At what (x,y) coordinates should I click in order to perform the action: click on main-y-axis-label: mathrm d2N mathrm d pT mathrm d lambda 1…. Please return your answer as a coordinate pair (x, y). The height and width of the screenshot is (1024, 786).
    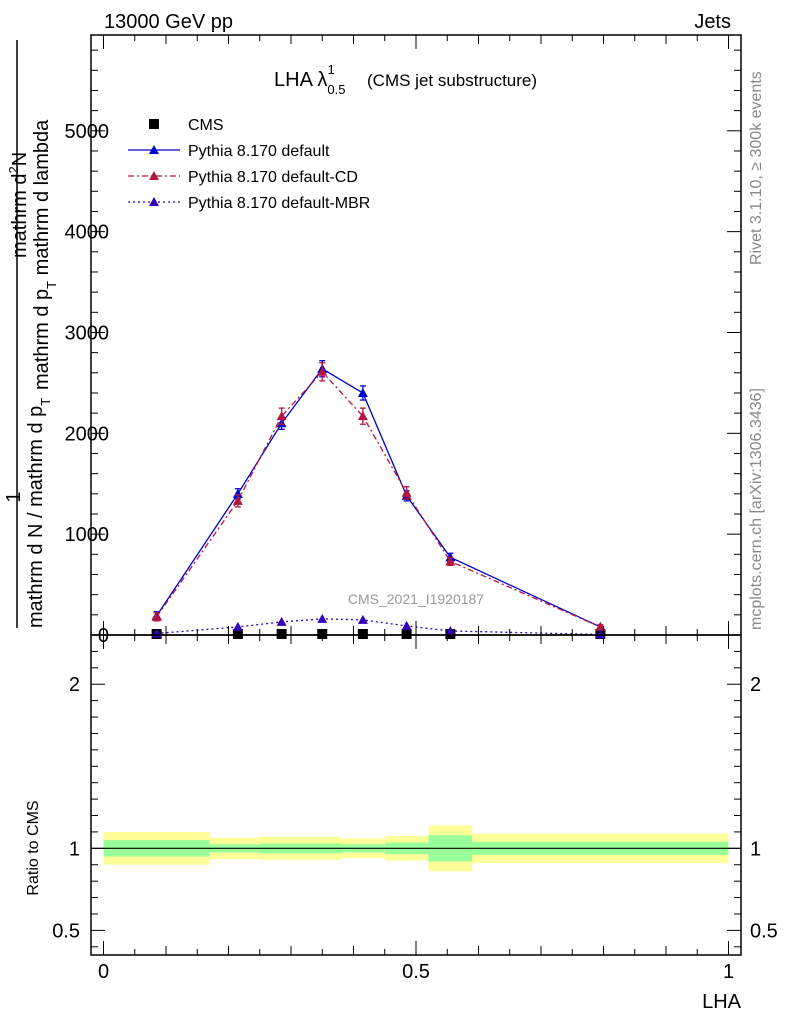
    Looking at the image, I should click on (31, 334).